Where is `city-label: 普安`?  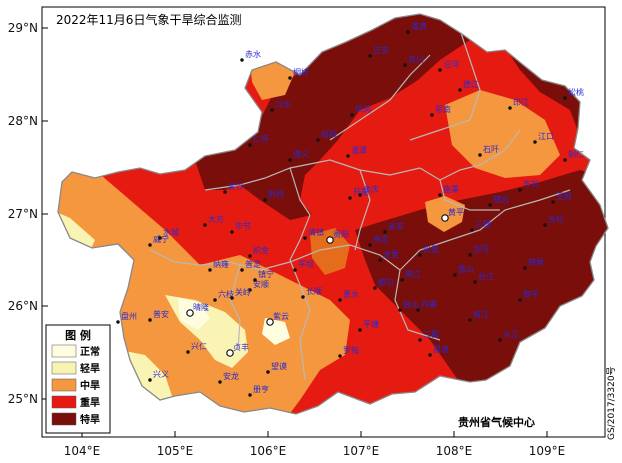
city-label: 普安 is located at coordinates (161, 314).